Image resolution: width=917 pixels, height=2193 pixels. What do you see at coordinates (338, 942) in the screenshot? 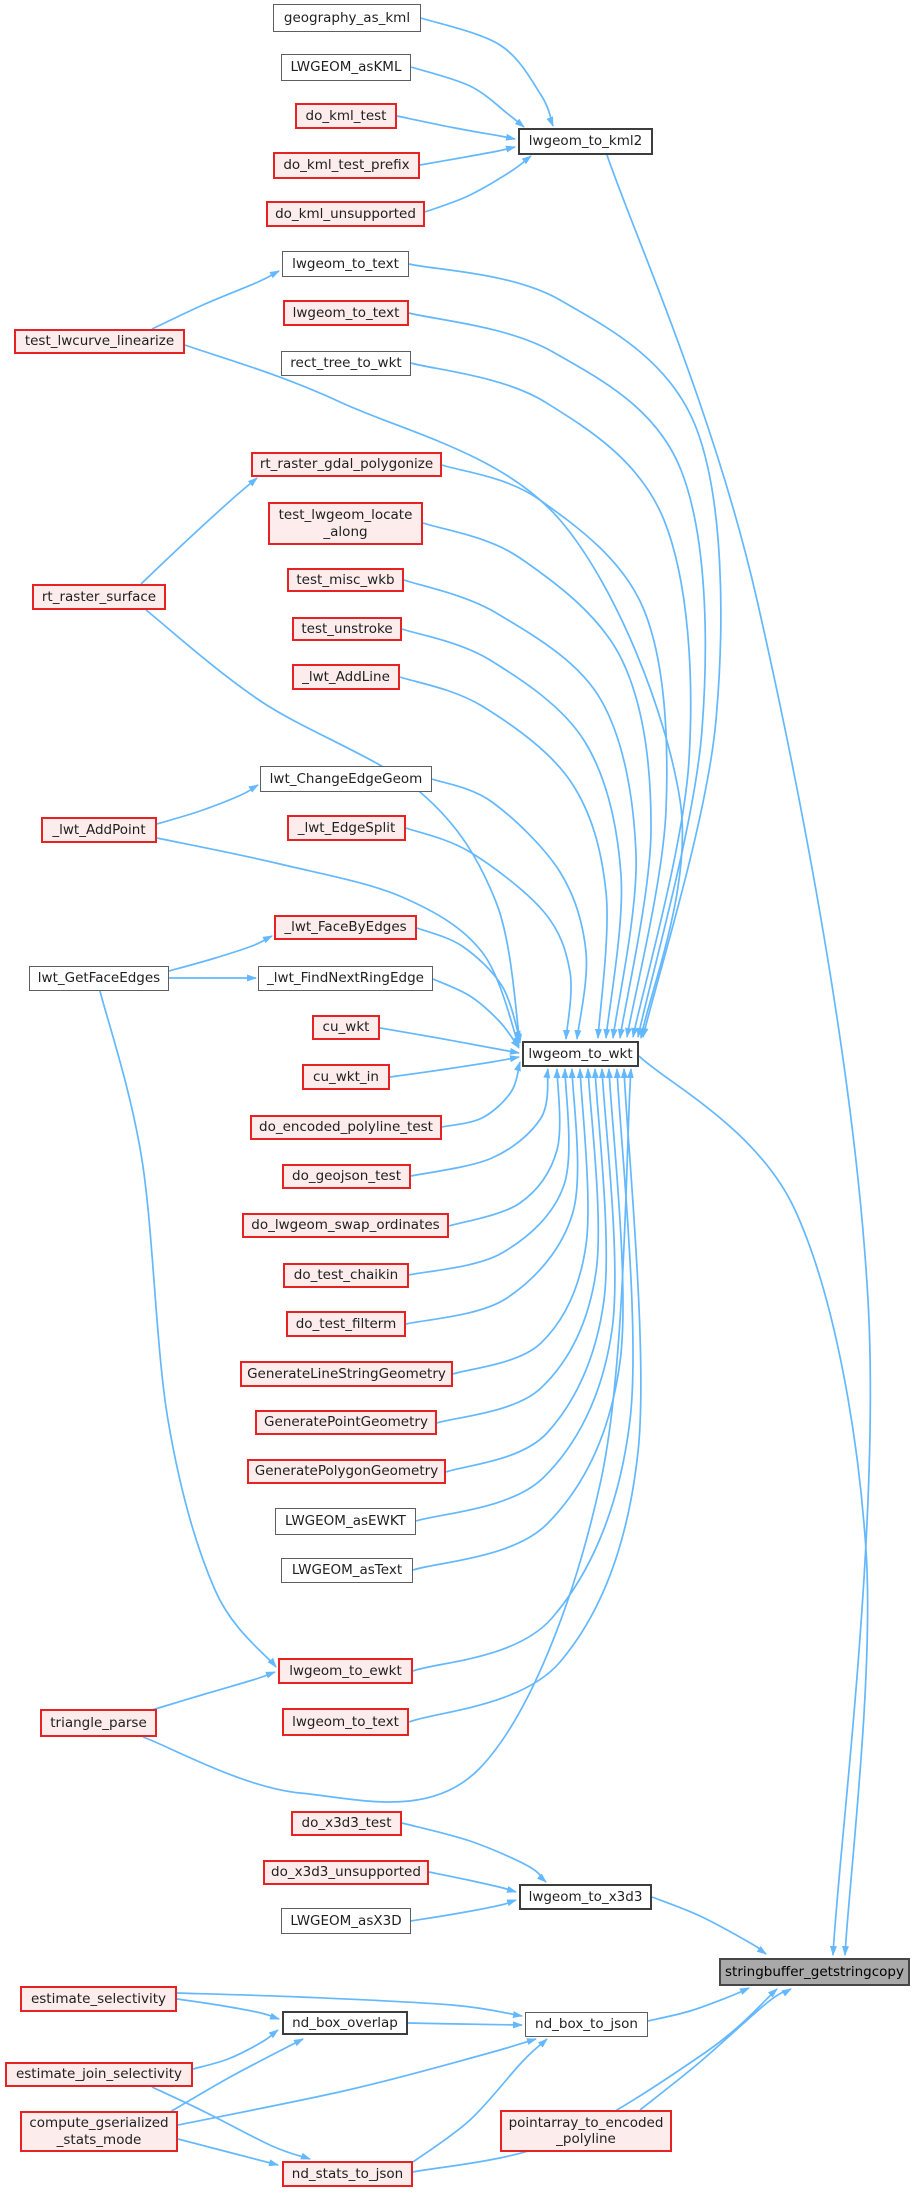
I see `edge-_lwt_AddPoint-to-lwgeom_to_wkt` at bounding box center [338, 942].